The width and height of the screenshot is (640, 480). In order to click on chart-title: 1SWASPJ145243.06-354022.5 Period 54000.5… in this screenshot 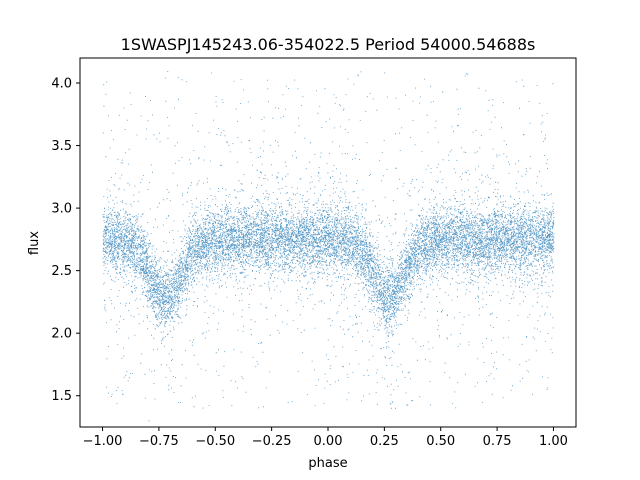, I will do `click(328, 44)`.